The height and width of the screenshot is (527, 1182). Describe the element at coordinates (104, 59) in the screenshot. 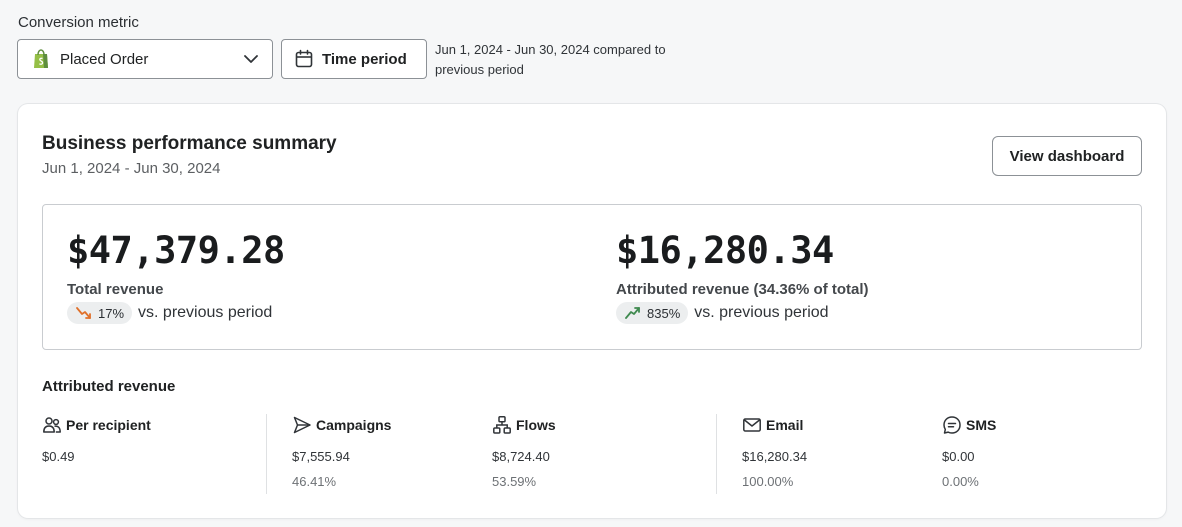

I see `selected-metric-label: Placed Order` at that location.